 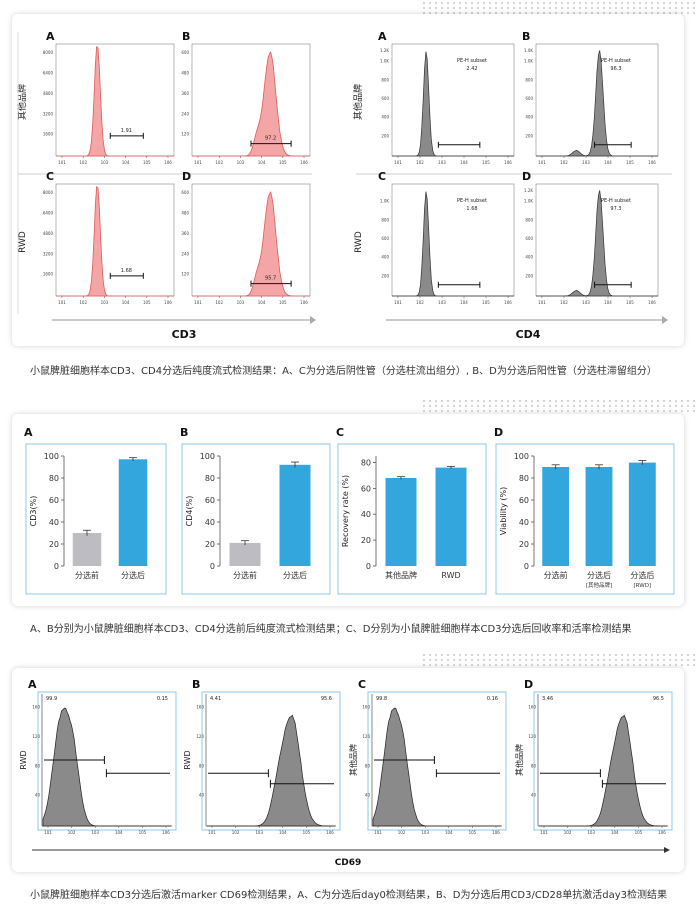 I want to click on cd3-histogram-D: D 120 240 360 480 600 101 102 103 104 105 106 95.7, so click(x=246, y=237).